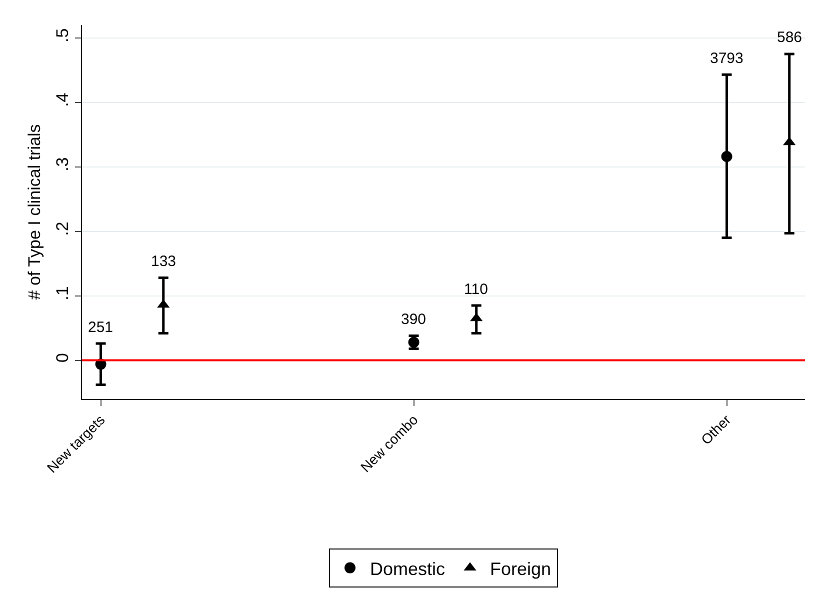 Image resolution: width=821 pixels, height=599 pixels. Describe the element at coordinates (34, 212) in the screenshot. I see `y-axis-title: # of Type I clinical trials` at that location.